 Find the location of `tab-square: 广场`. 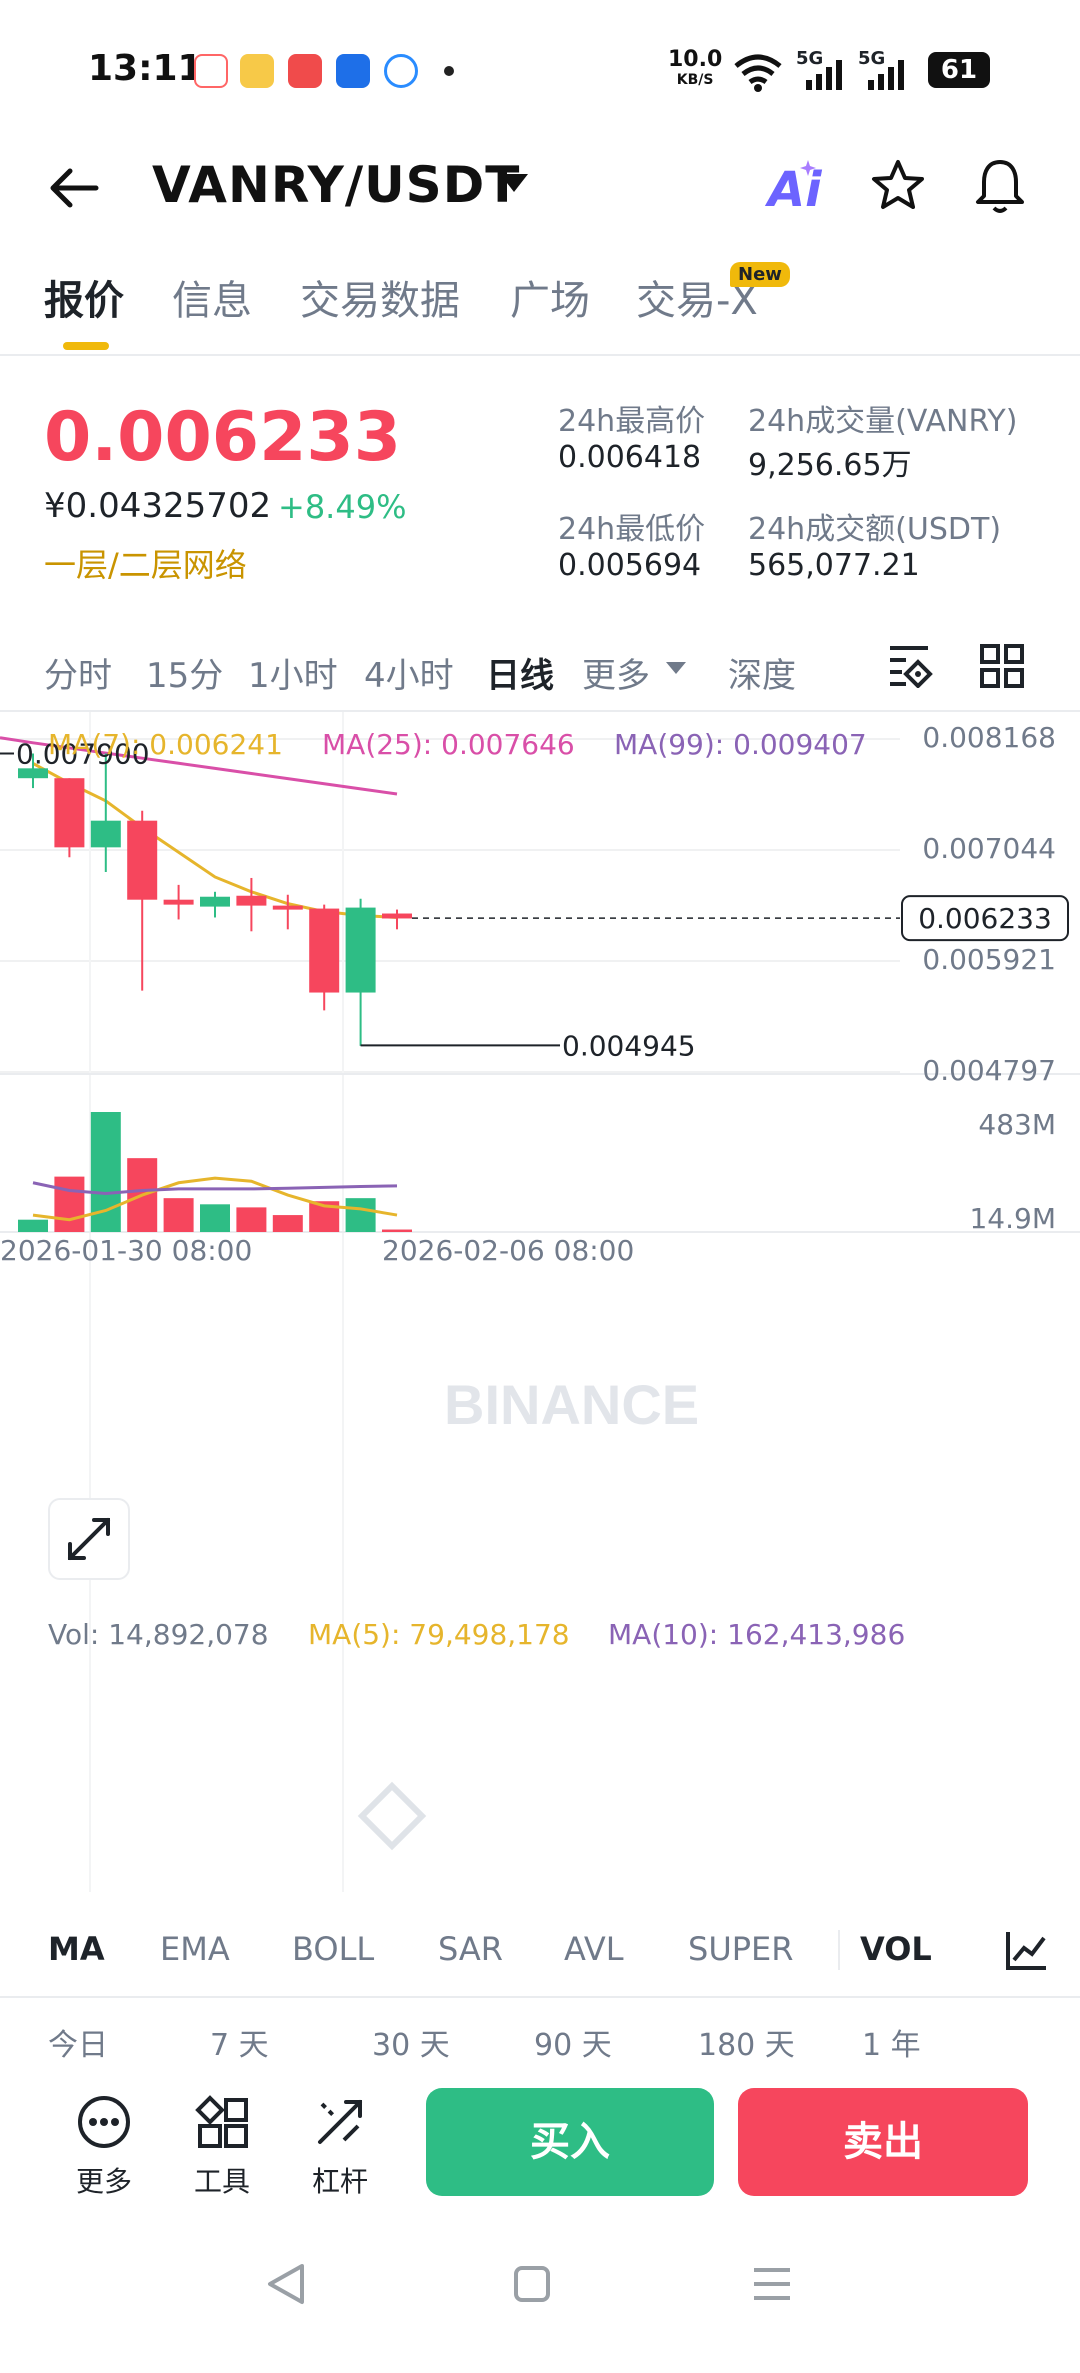

tab-square: 广场 is located at coordinates (550, 301).